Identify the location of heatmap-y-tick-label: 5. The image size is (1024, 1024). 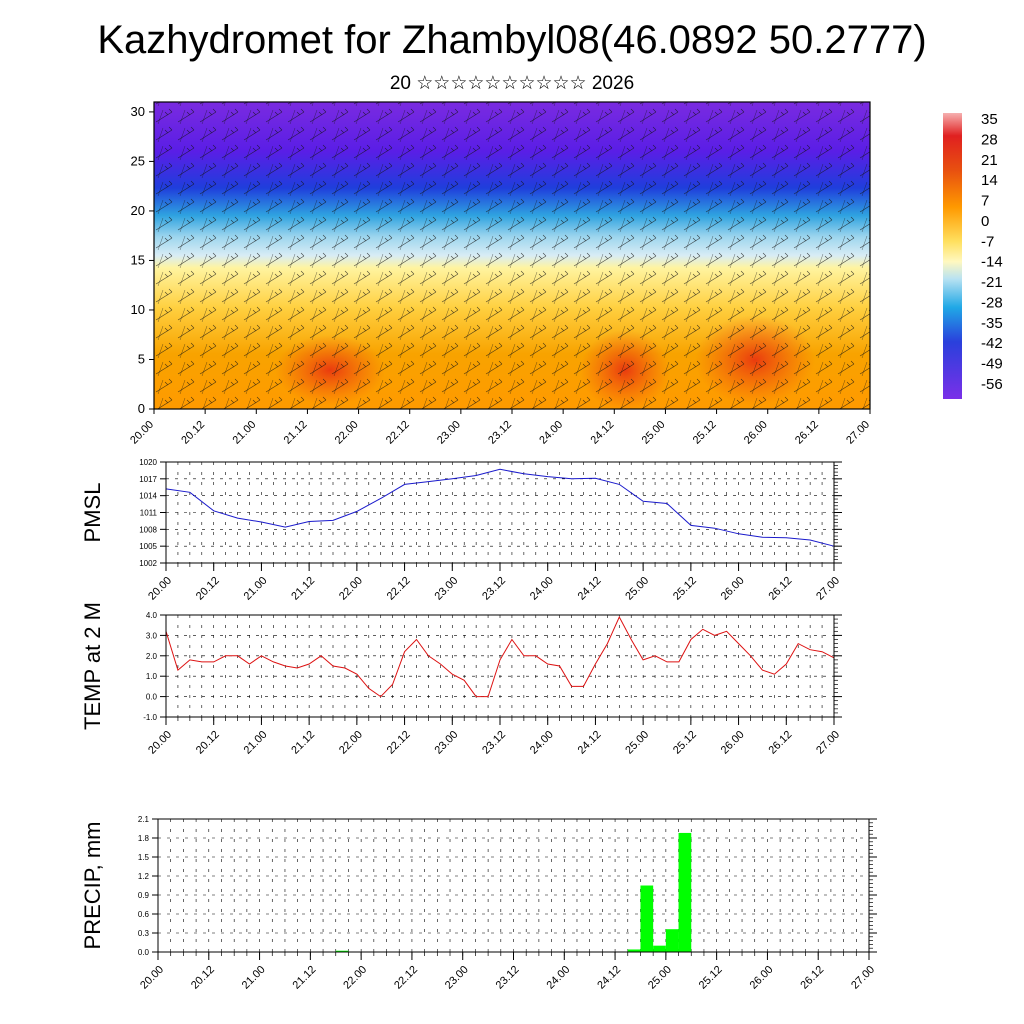
(141, 358).